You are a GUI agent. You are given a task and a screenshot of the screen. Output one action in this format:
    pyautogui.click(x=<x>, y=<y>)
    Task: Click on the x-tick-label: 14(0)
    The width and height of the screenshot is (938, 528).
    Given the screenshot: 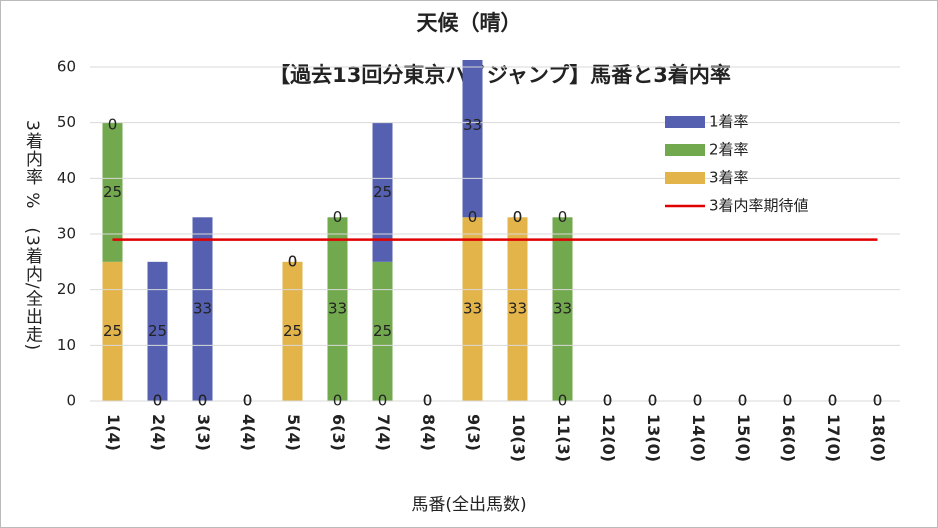 What is the action you would take?
    pyautogui.click(x=698, y=438)
    